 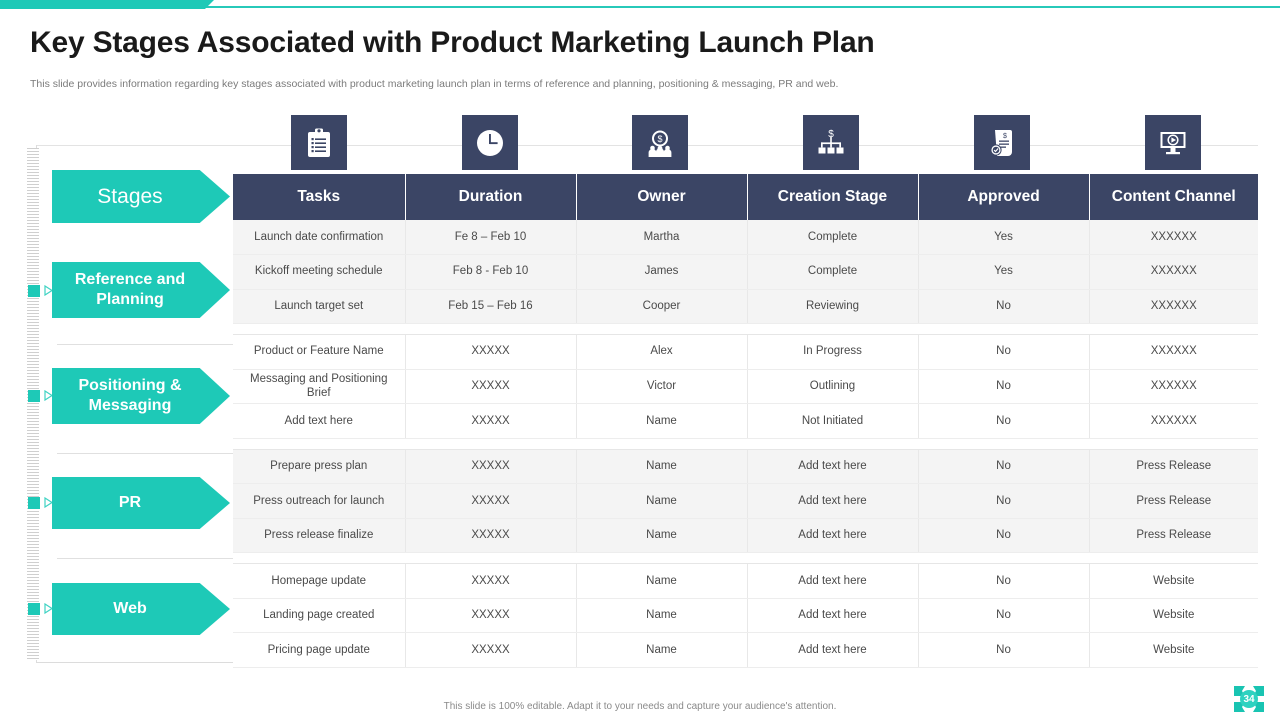 I want to click on table-cell-creation-stage: In Progress, so click(x=833, y=352).